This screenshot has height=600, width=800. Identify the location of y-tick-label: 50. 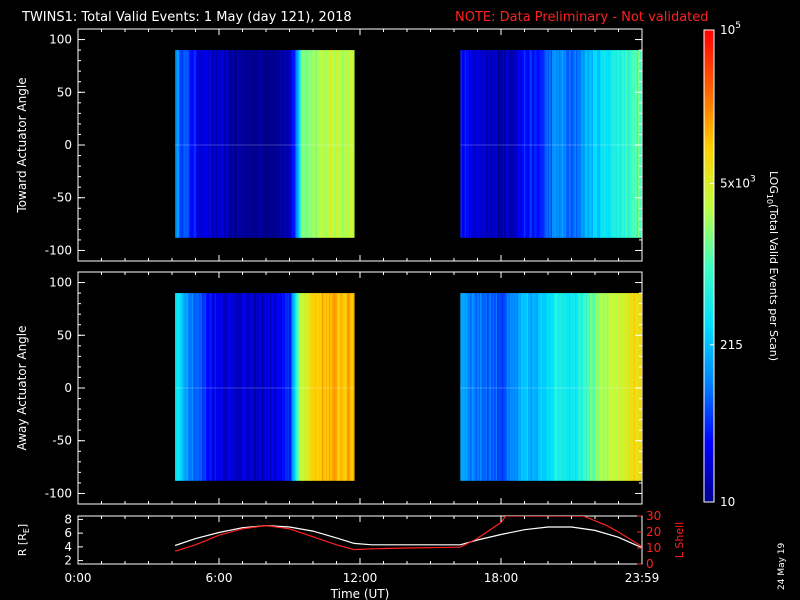
(64, 92).